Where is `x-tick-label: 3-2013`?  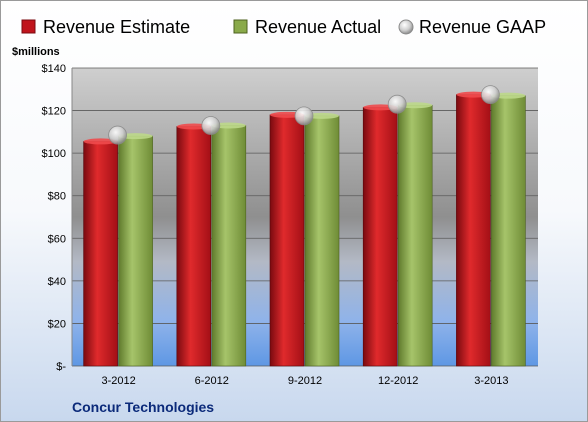 x-tick-label: 3-2013 is located at coordinates (491, 381).